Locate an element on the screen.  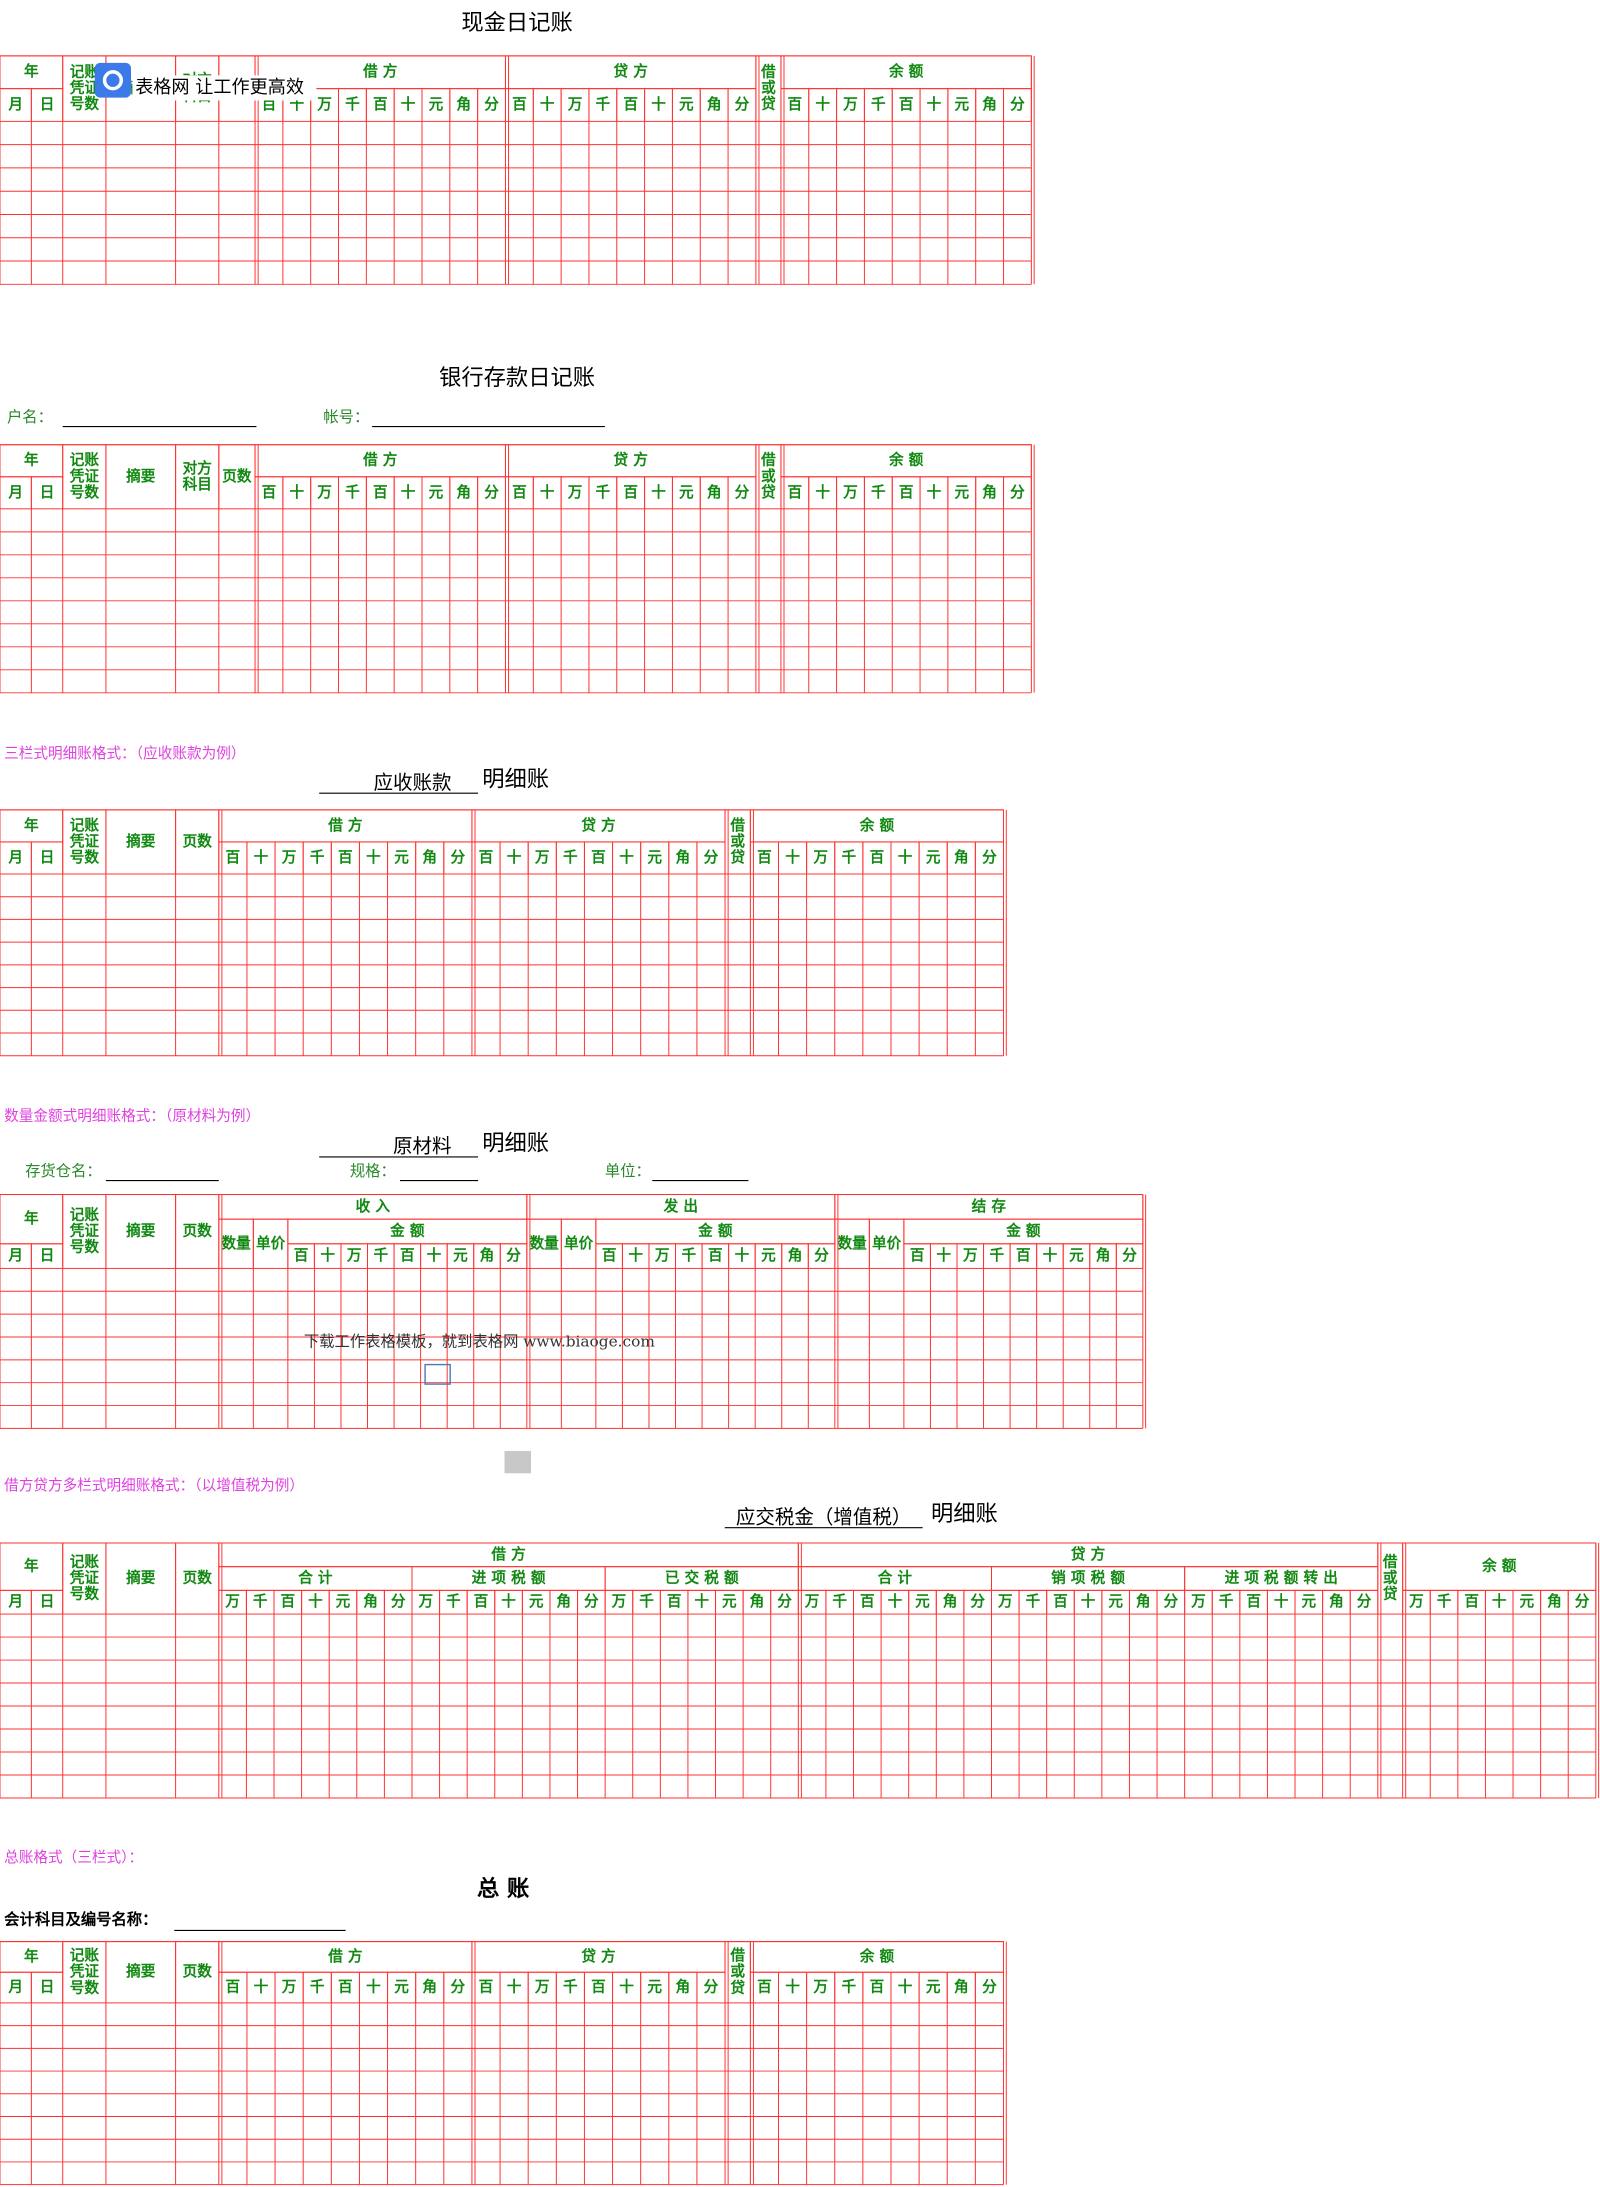
header-label: 记账凭证号数 is located at coordinates (84, 1971).